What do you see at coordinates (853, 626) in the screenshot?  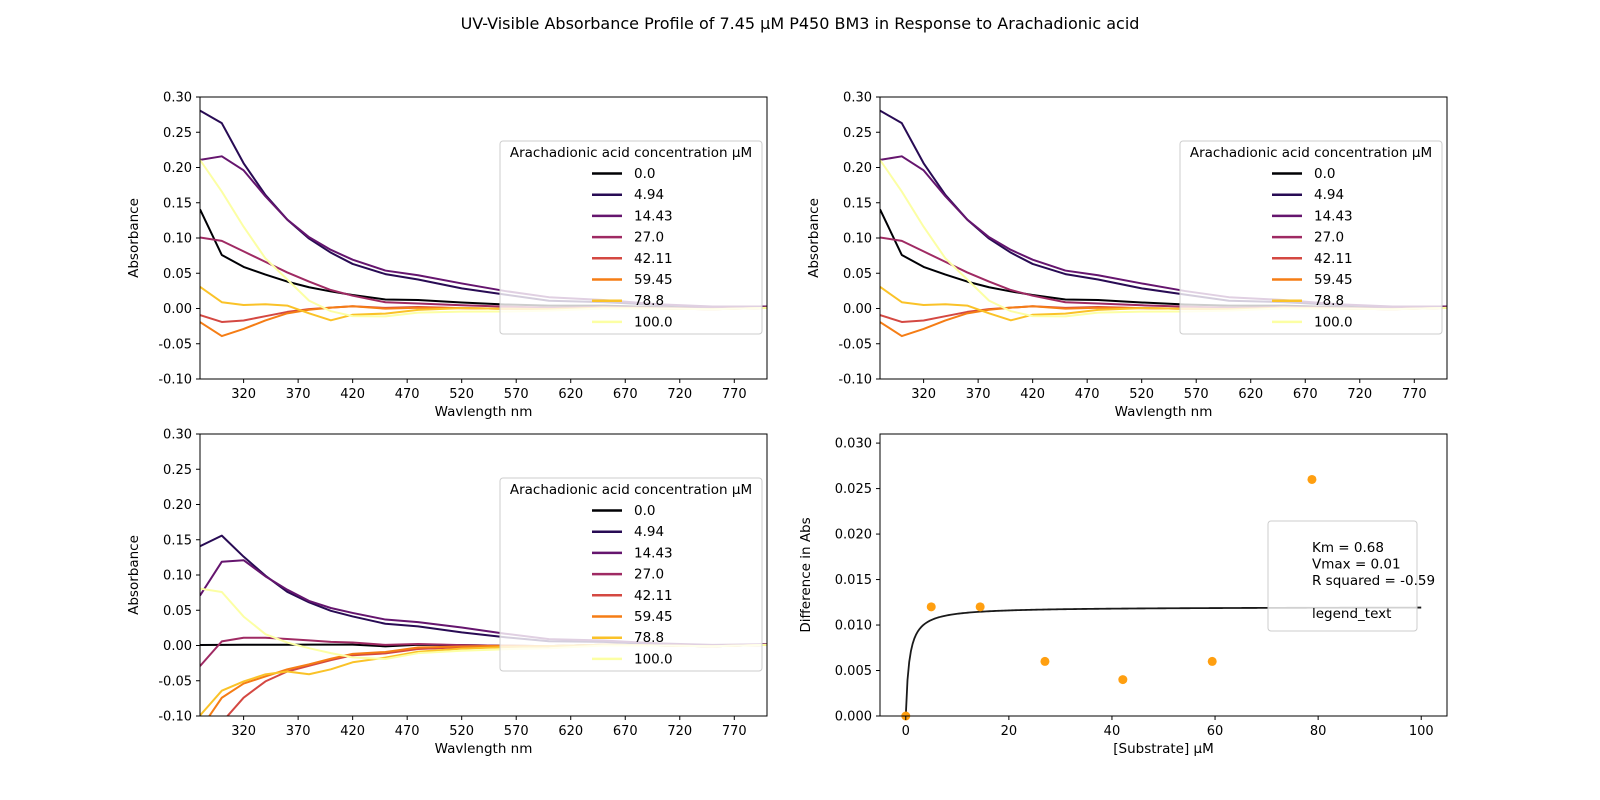 I see `y-tick-label: 0.010` at bounding box center [853, 626].